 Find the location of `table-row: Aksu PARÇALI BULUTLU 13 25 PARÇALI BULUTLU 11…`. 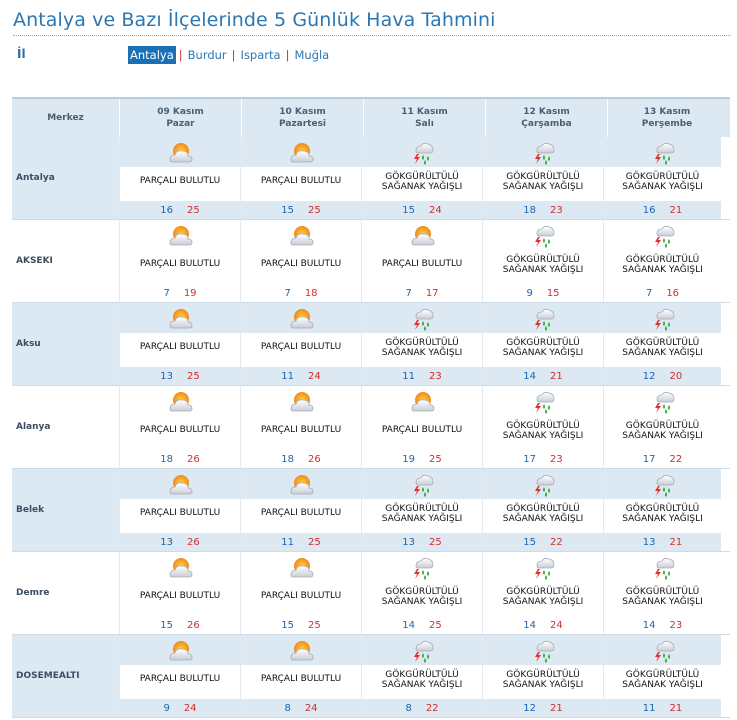

table-row: Aksu PARÇALI BULUTLU 13 25 PARÇALI BULUTLU 11… is located at coordinates (371, 344).